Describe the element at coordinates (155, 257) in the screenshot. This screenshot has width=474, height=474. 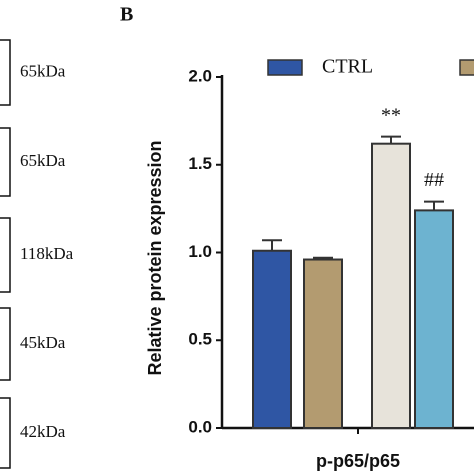
I see `y-axis-label: Relative protein expression` at that location.